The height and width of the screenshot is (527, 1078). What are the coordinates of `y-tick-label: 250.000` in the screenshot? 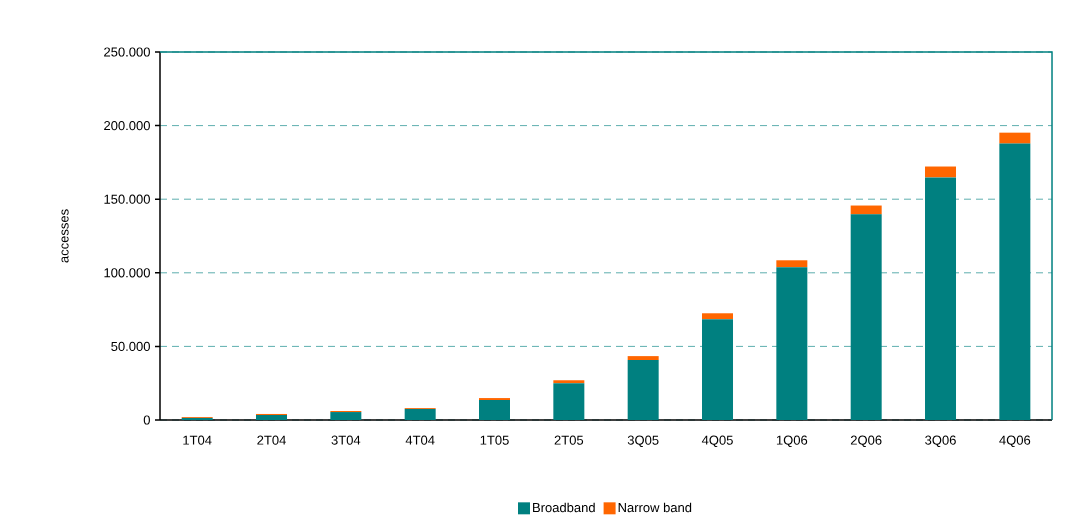 It's located at (127, 52).